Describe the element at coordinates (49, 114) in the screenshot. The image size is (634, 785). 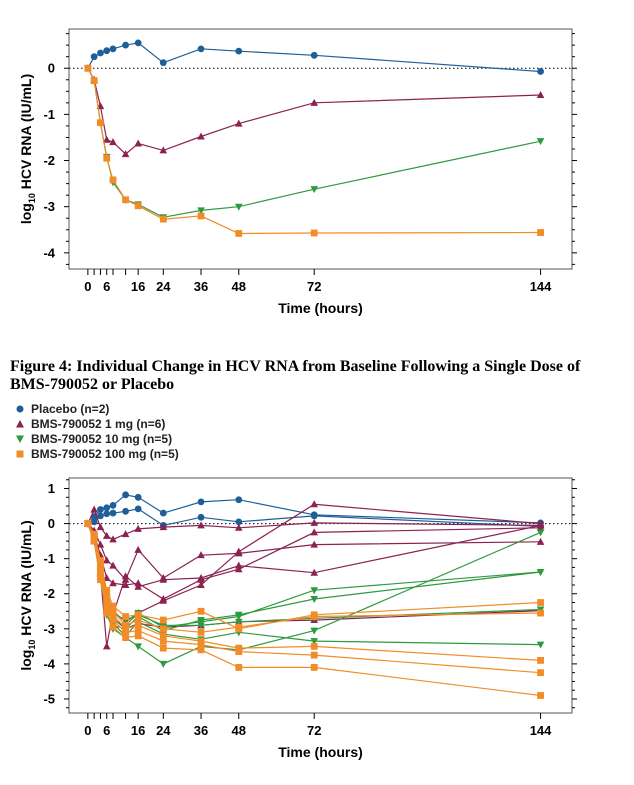
I see `y-tick-label: -1` at that location.